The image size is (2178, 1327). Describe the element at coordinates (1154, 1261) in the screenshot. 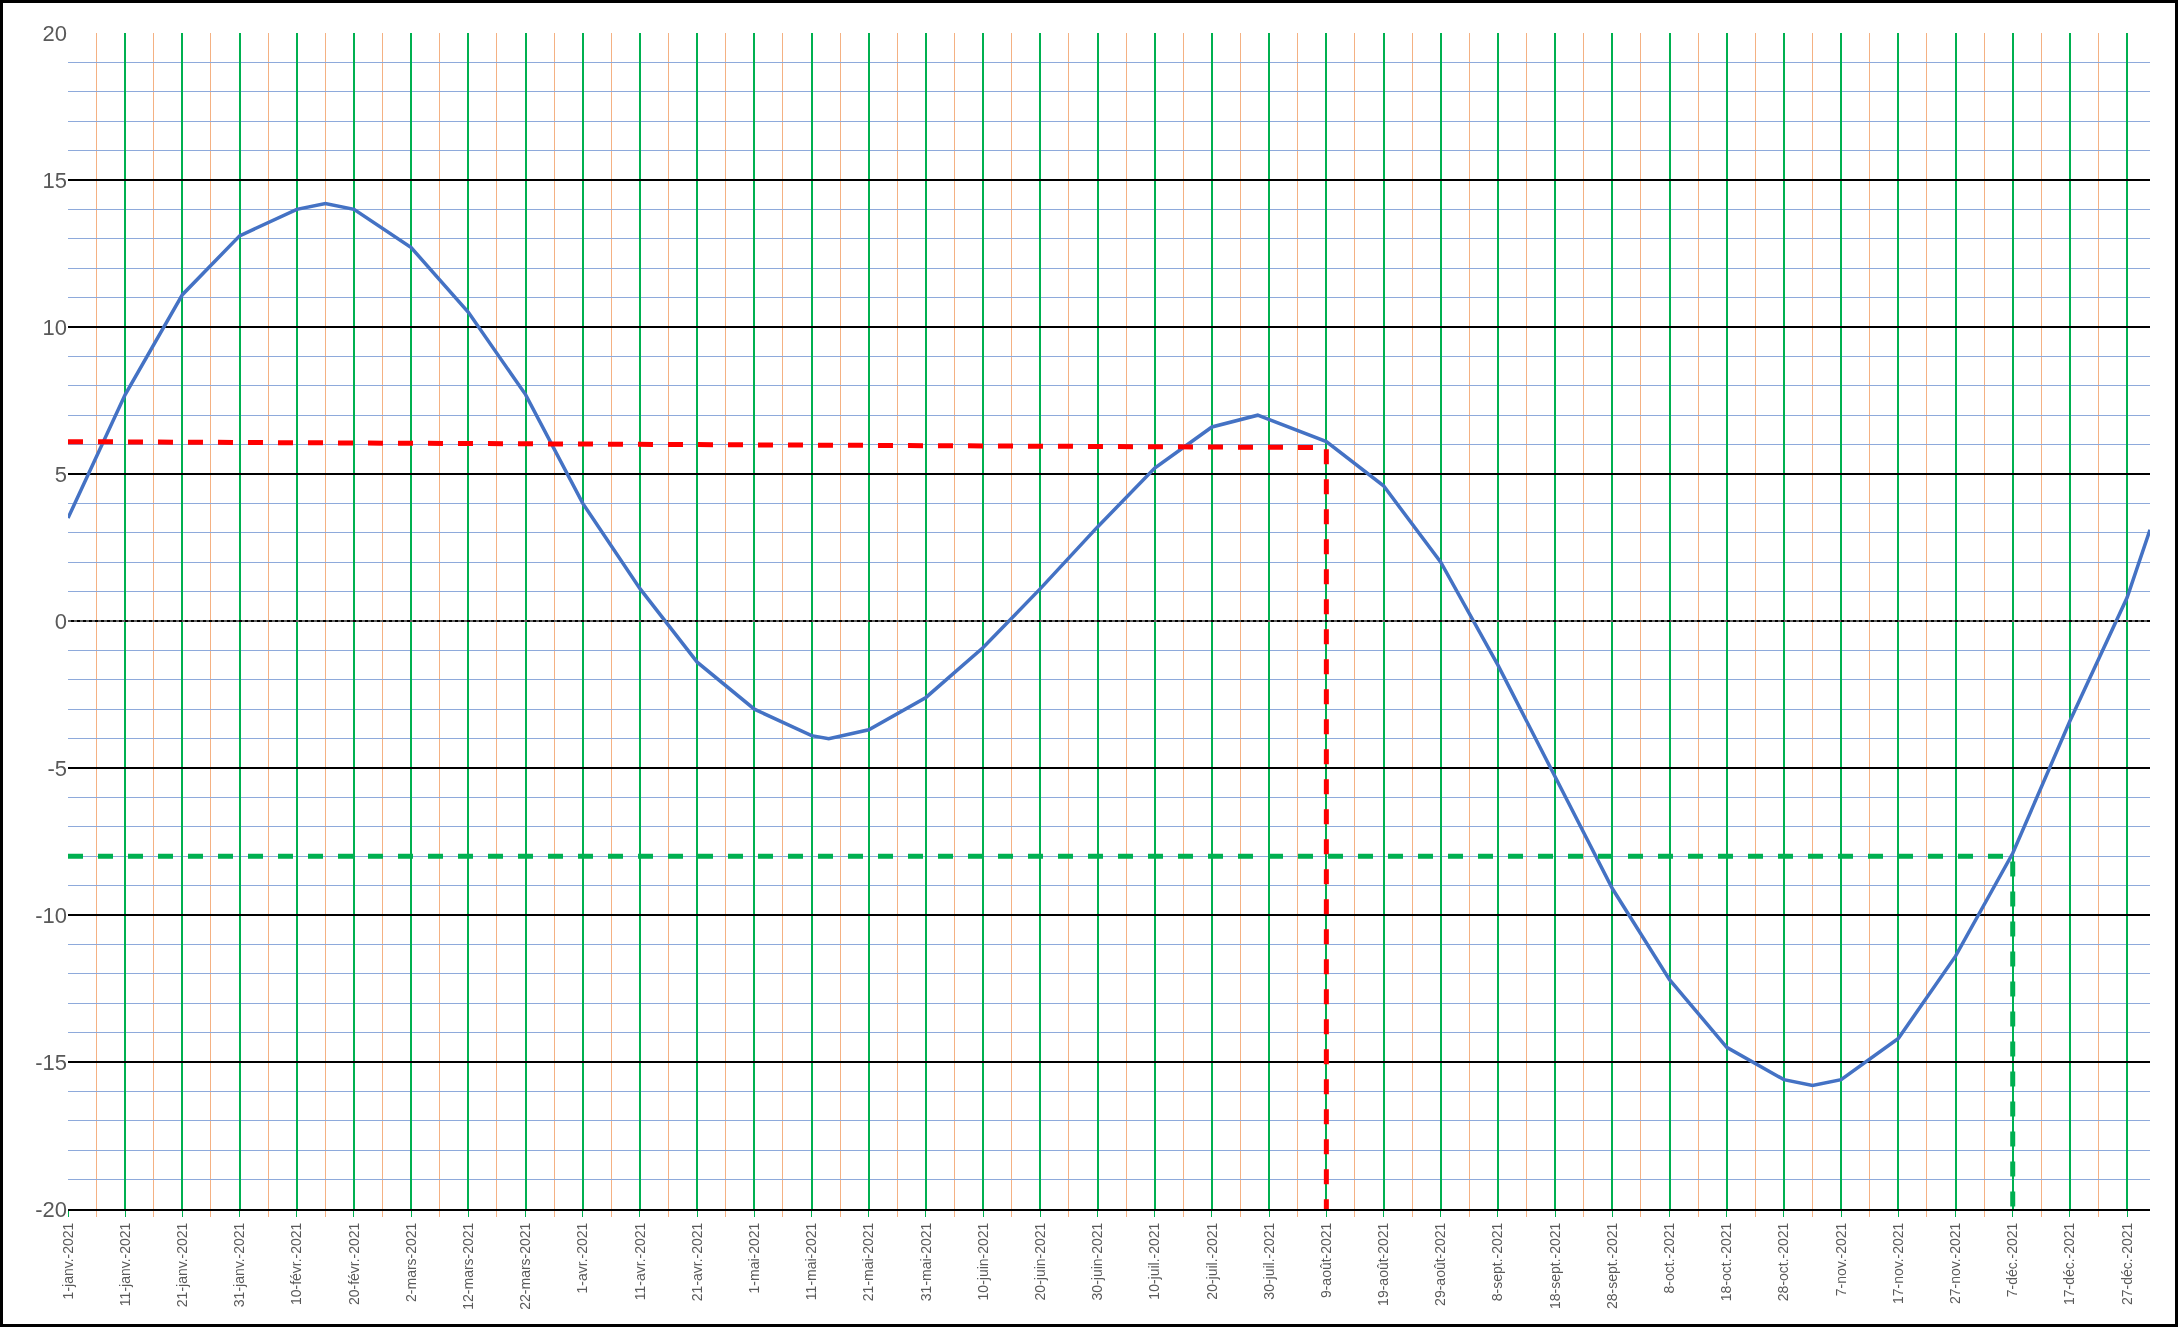

I see `x-tick-label: 10-juil.-2021` at that location.